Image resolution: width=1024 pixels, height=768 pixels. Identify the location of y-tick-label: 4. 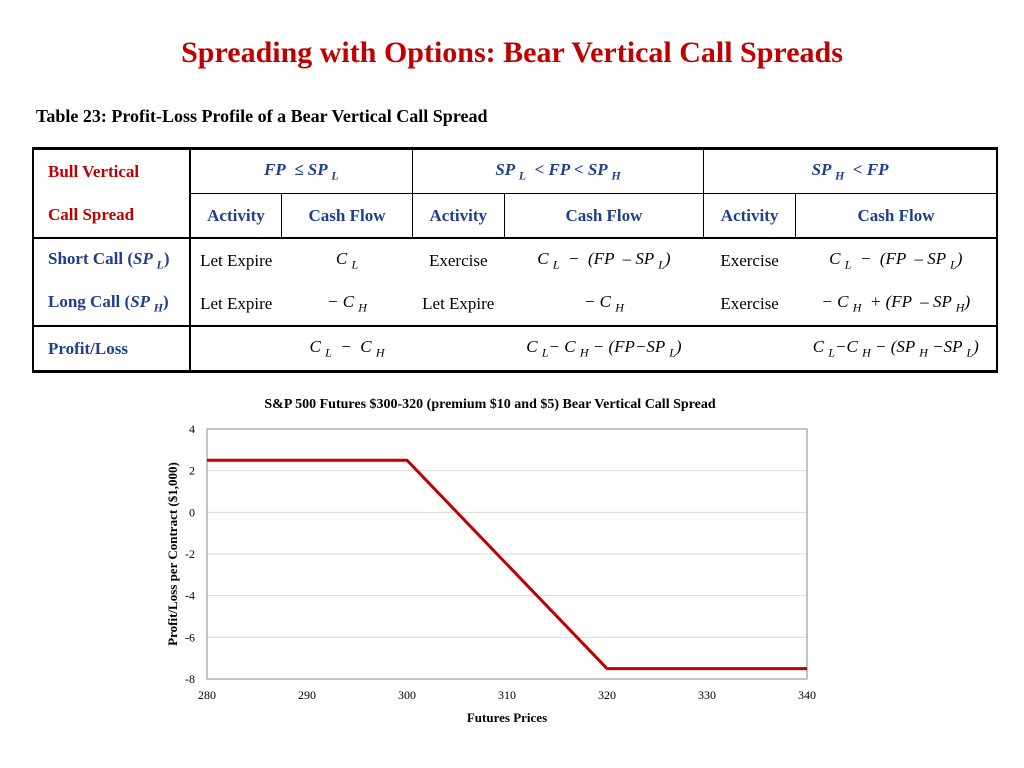
(192, 429).